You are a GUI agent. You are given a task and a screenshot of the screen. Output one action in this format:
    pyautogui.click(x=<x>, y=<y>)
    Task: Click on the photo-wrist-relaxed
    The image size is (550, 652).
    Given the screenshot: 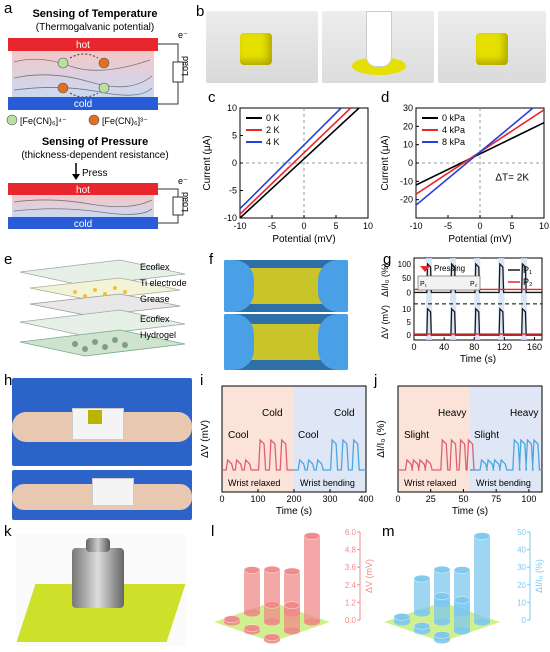 What is the action you would take?
    pyautogui.click(x=102, y=422)
    